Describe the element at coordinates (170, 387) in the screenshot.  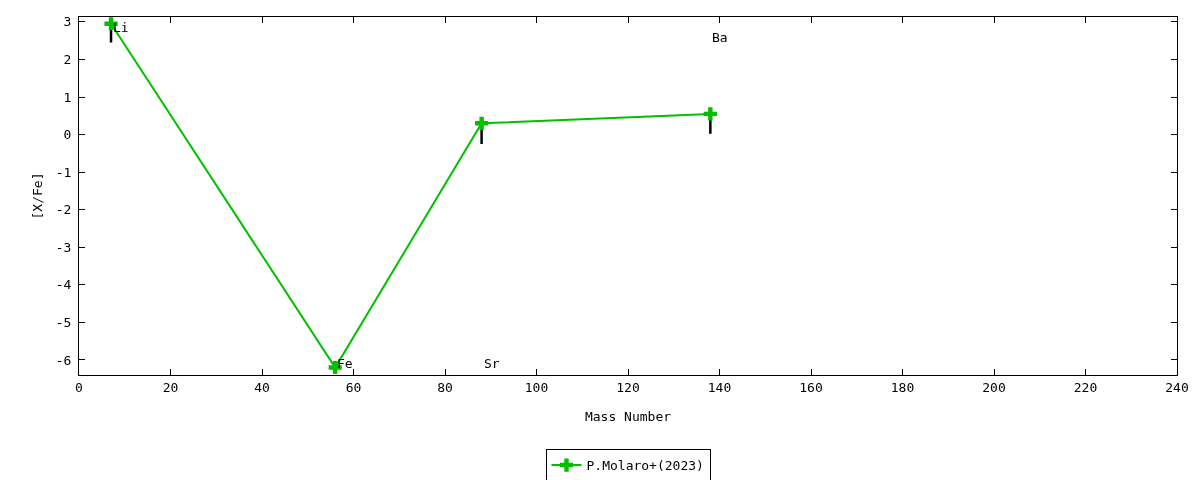
I see `x-tick-label: 20` at that location.